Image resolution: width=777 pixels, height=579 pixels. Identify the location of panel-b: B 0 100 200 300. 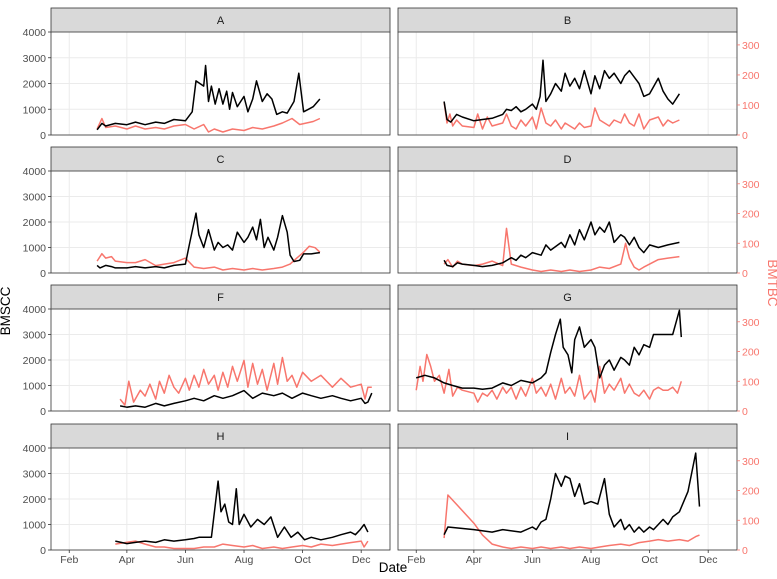
(578, 74).